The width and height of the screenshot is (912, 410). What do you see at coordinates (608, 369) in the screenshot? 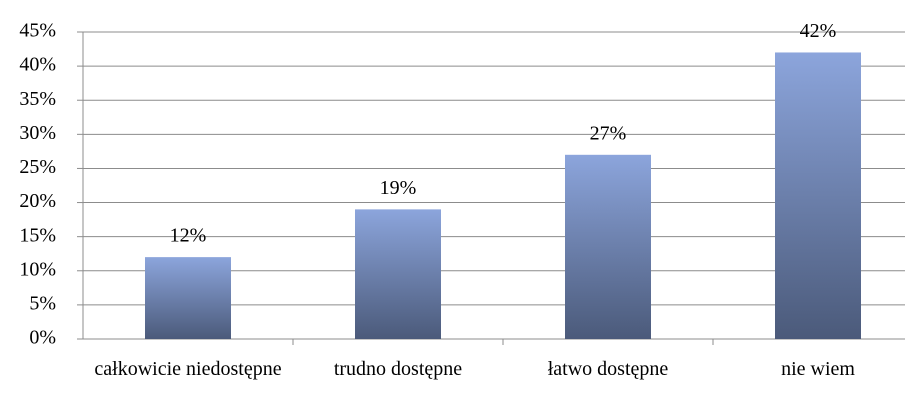
I see `x-tick-label: łatwo dostępne` at bounding box center [608, 369].